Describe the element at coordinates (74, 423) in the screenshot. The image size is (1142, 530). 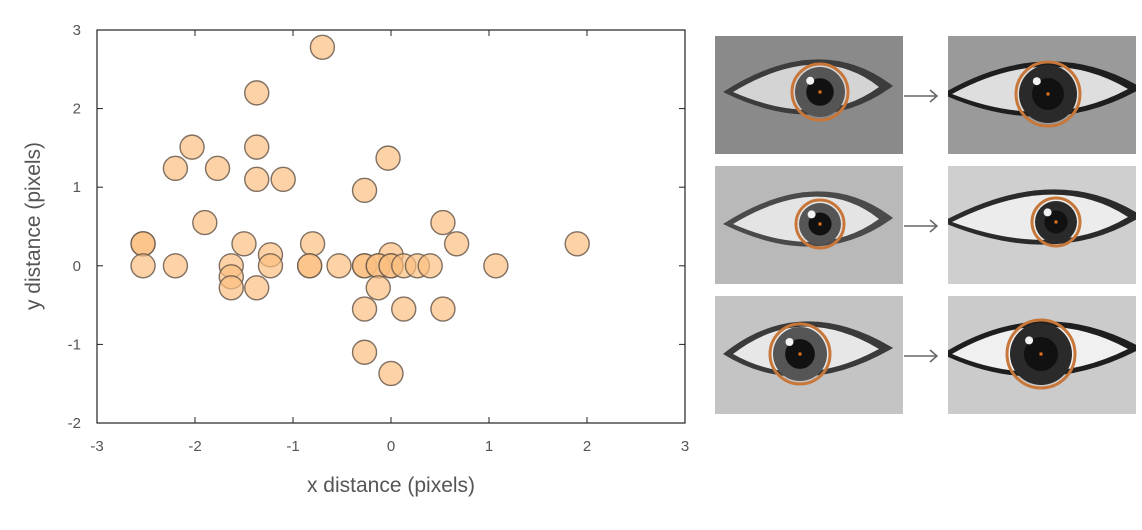
I see `y-tick-label: -2` at that location.